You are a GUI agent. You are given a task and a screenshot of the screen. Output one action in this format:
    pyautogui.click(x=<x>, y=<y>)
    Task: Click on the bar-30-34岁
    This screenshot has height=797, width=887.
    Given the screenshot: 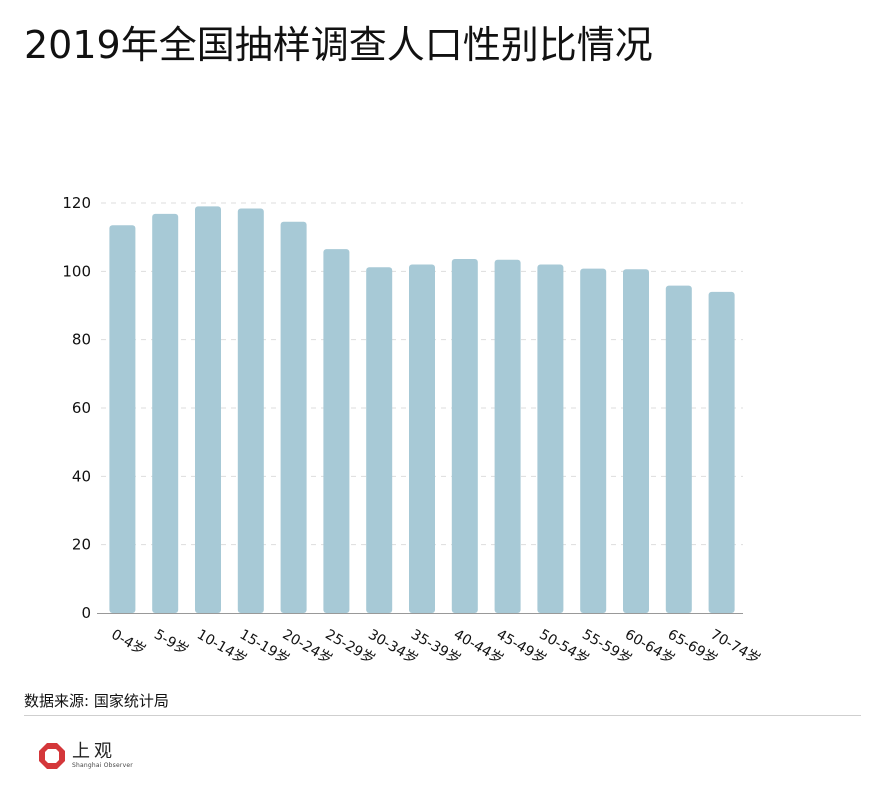 What is the action you would take?
    pyautogui.click(x=379, y=440)
    